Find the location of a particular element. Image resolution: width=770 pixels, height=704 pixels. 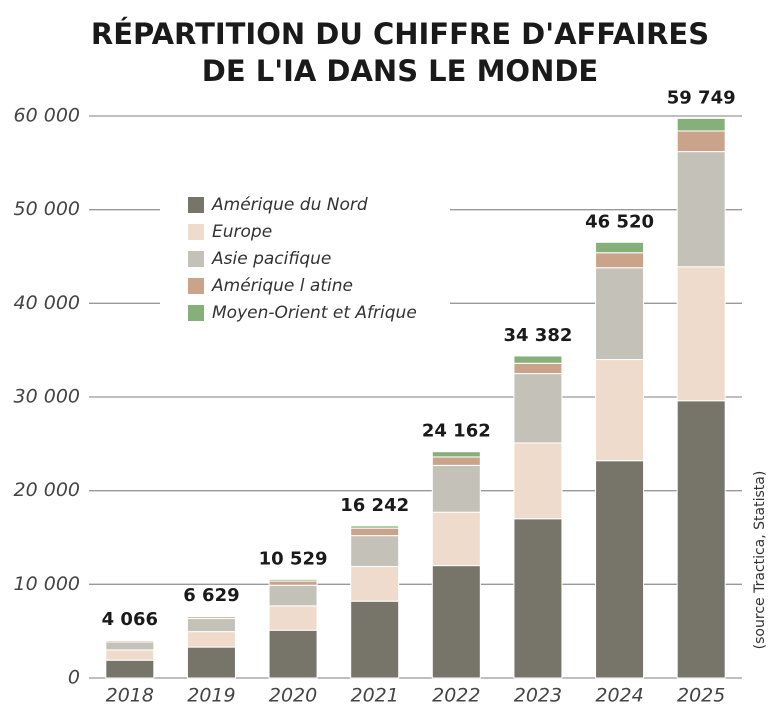

legend-box is located at coordinates (305, 257).